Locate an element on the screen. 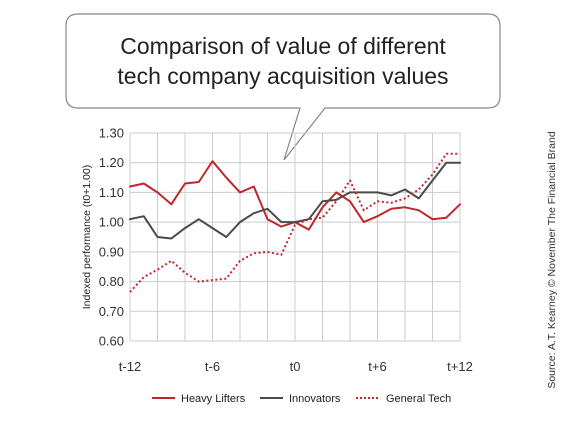 The image size is (565, 441). x-tick-label: t0 is located at coordinates (295, 366).